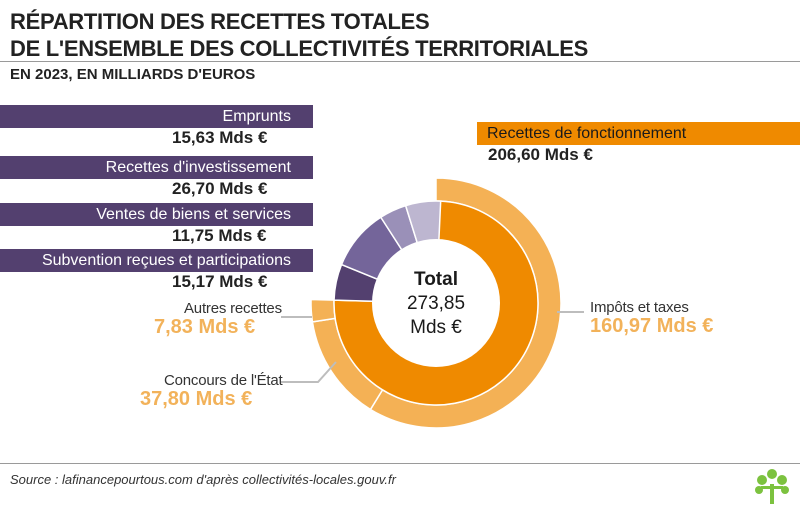  What do you see at coordinates (223, 380) in the screenshot?
I see `label-concours: Concours de l'État` at bounding box center [223, 380].